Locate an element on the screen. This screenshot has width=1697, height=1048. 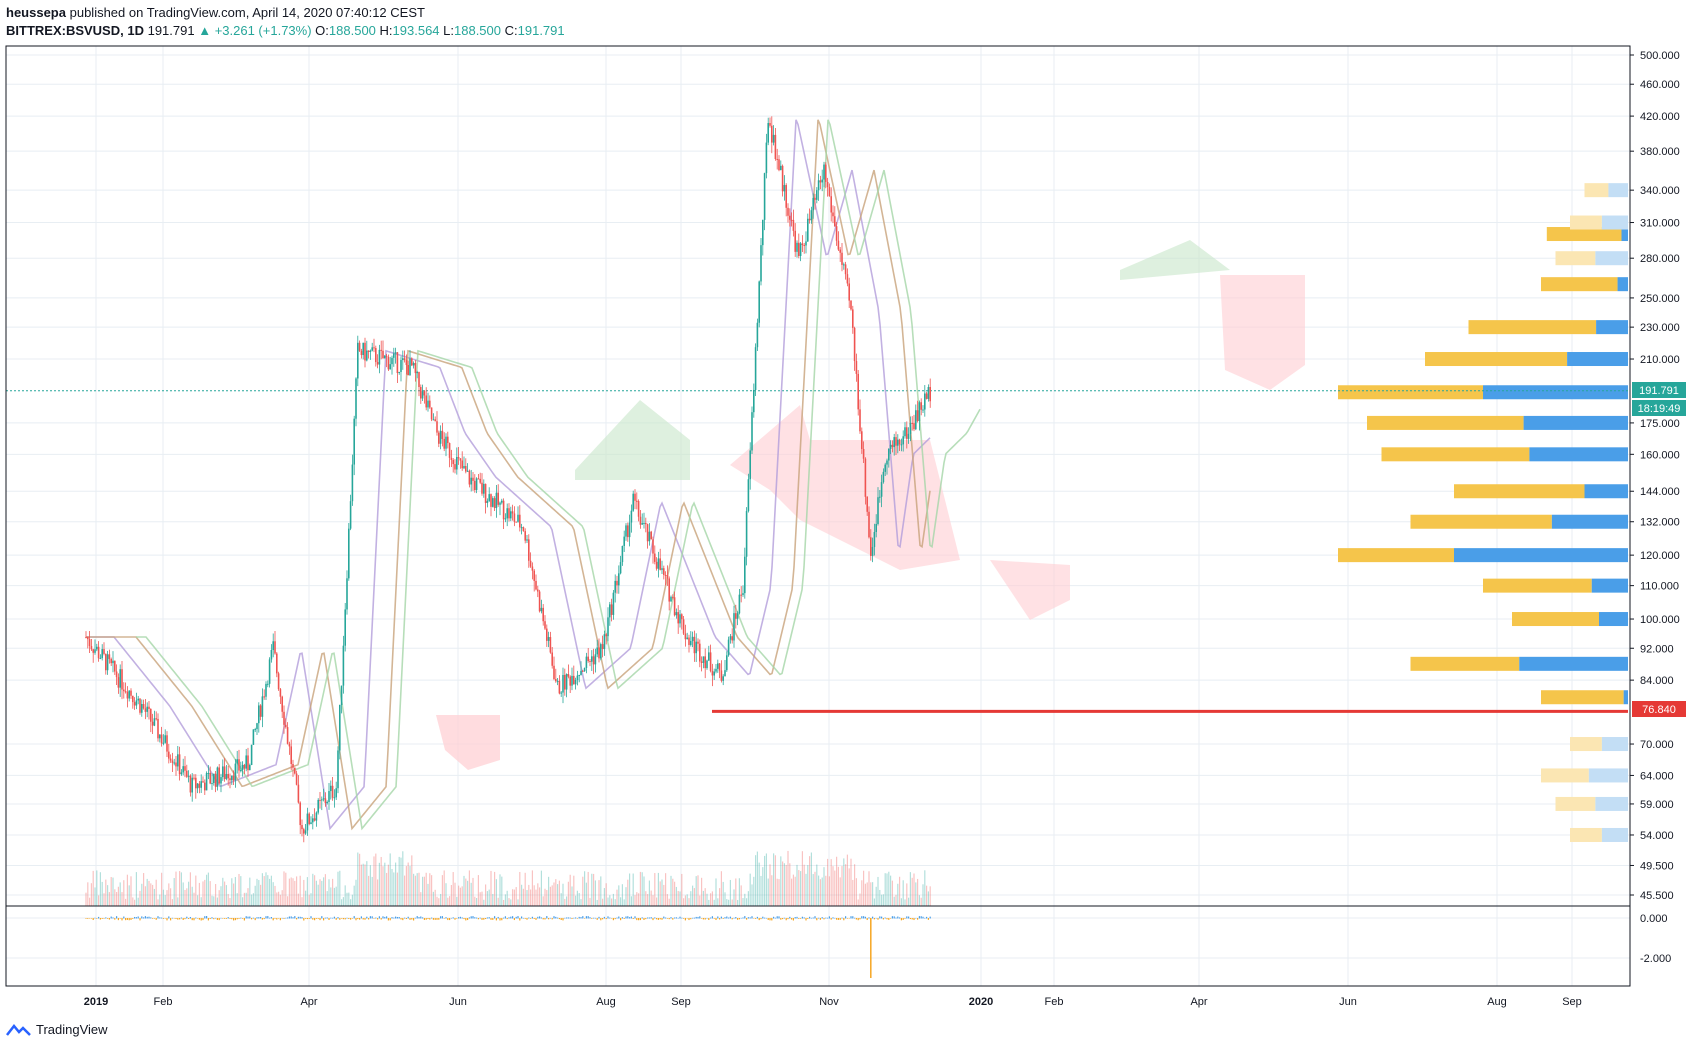
author-name: heussepa is located at coordinates (36, 12).